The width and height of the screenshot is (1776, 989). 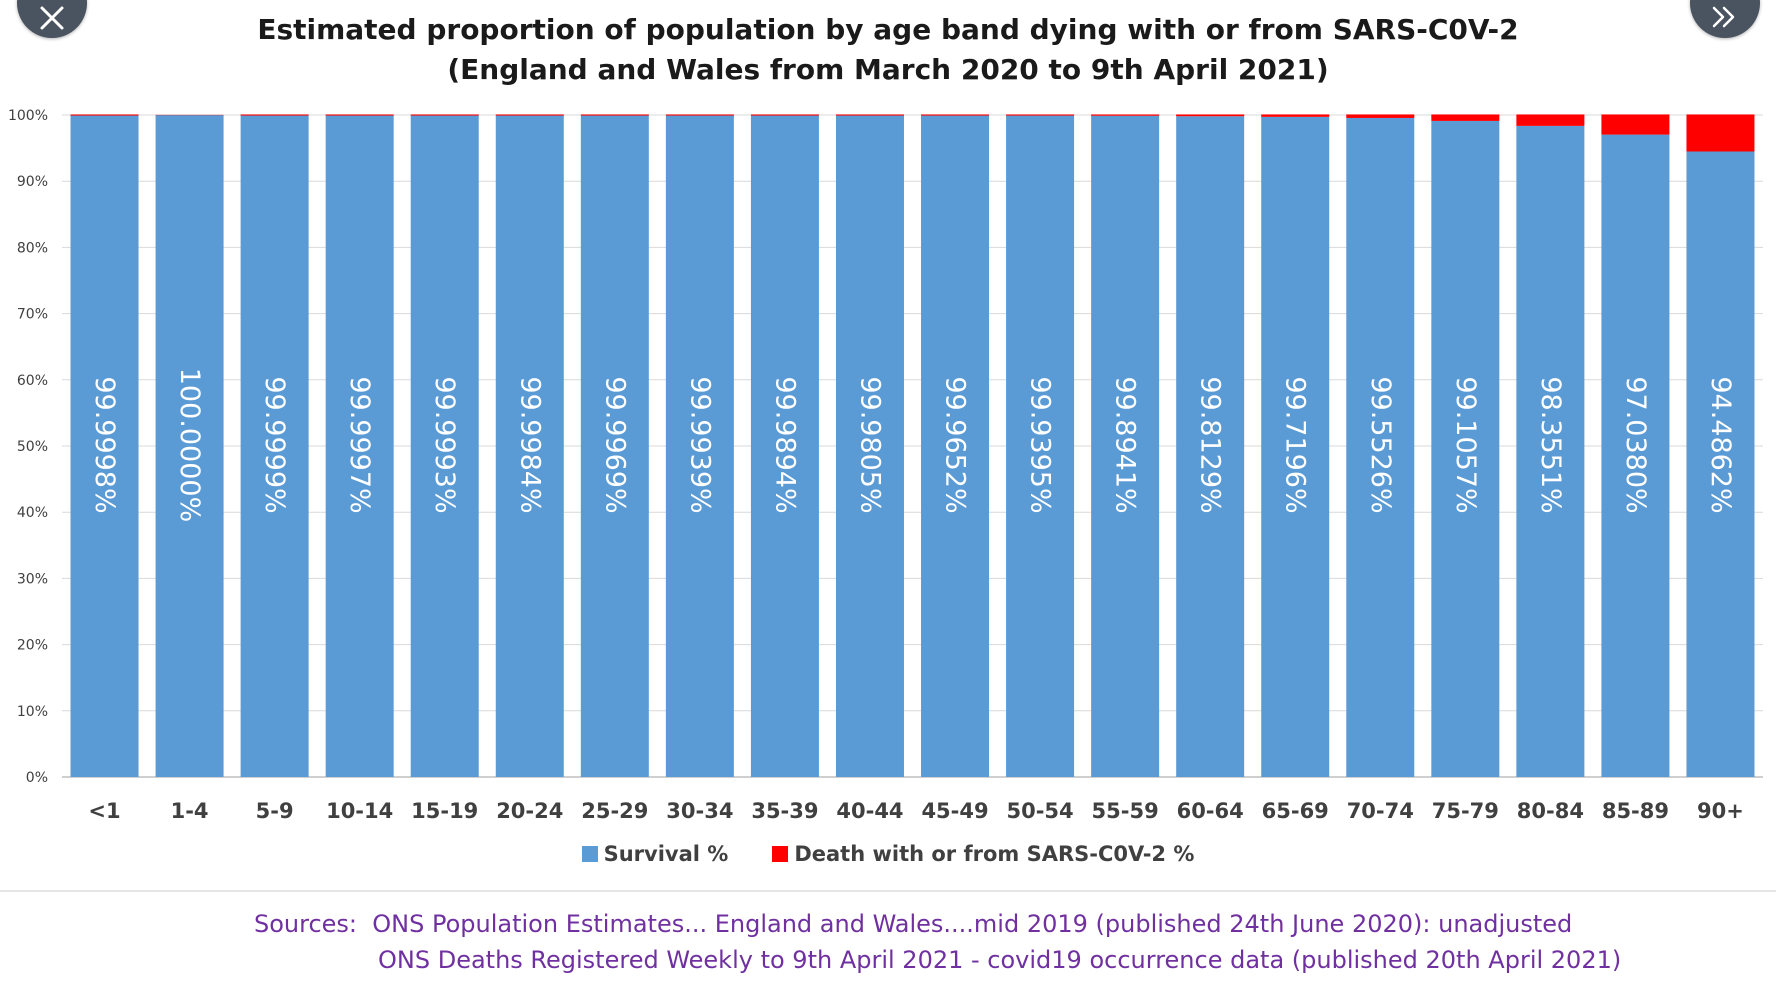 What do you see at coordinates (1720, 444) in the screenshot?
I see `data-label: 94.4862%` at bounding box center [1720, 444].